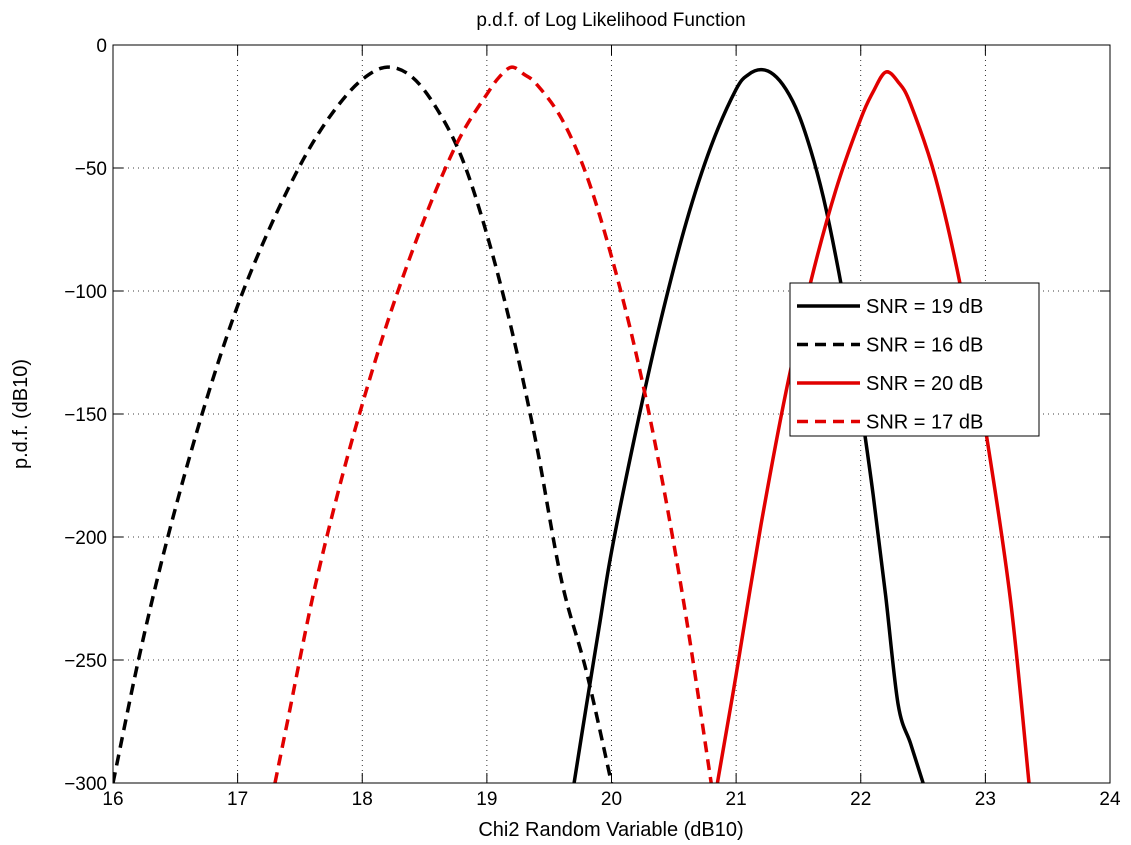 The image size is (1131, 845). Describe the element at coordinates (21, 414) in the screenshot. I see `y-axis-label: p.d.f. (dB10)` at that location.